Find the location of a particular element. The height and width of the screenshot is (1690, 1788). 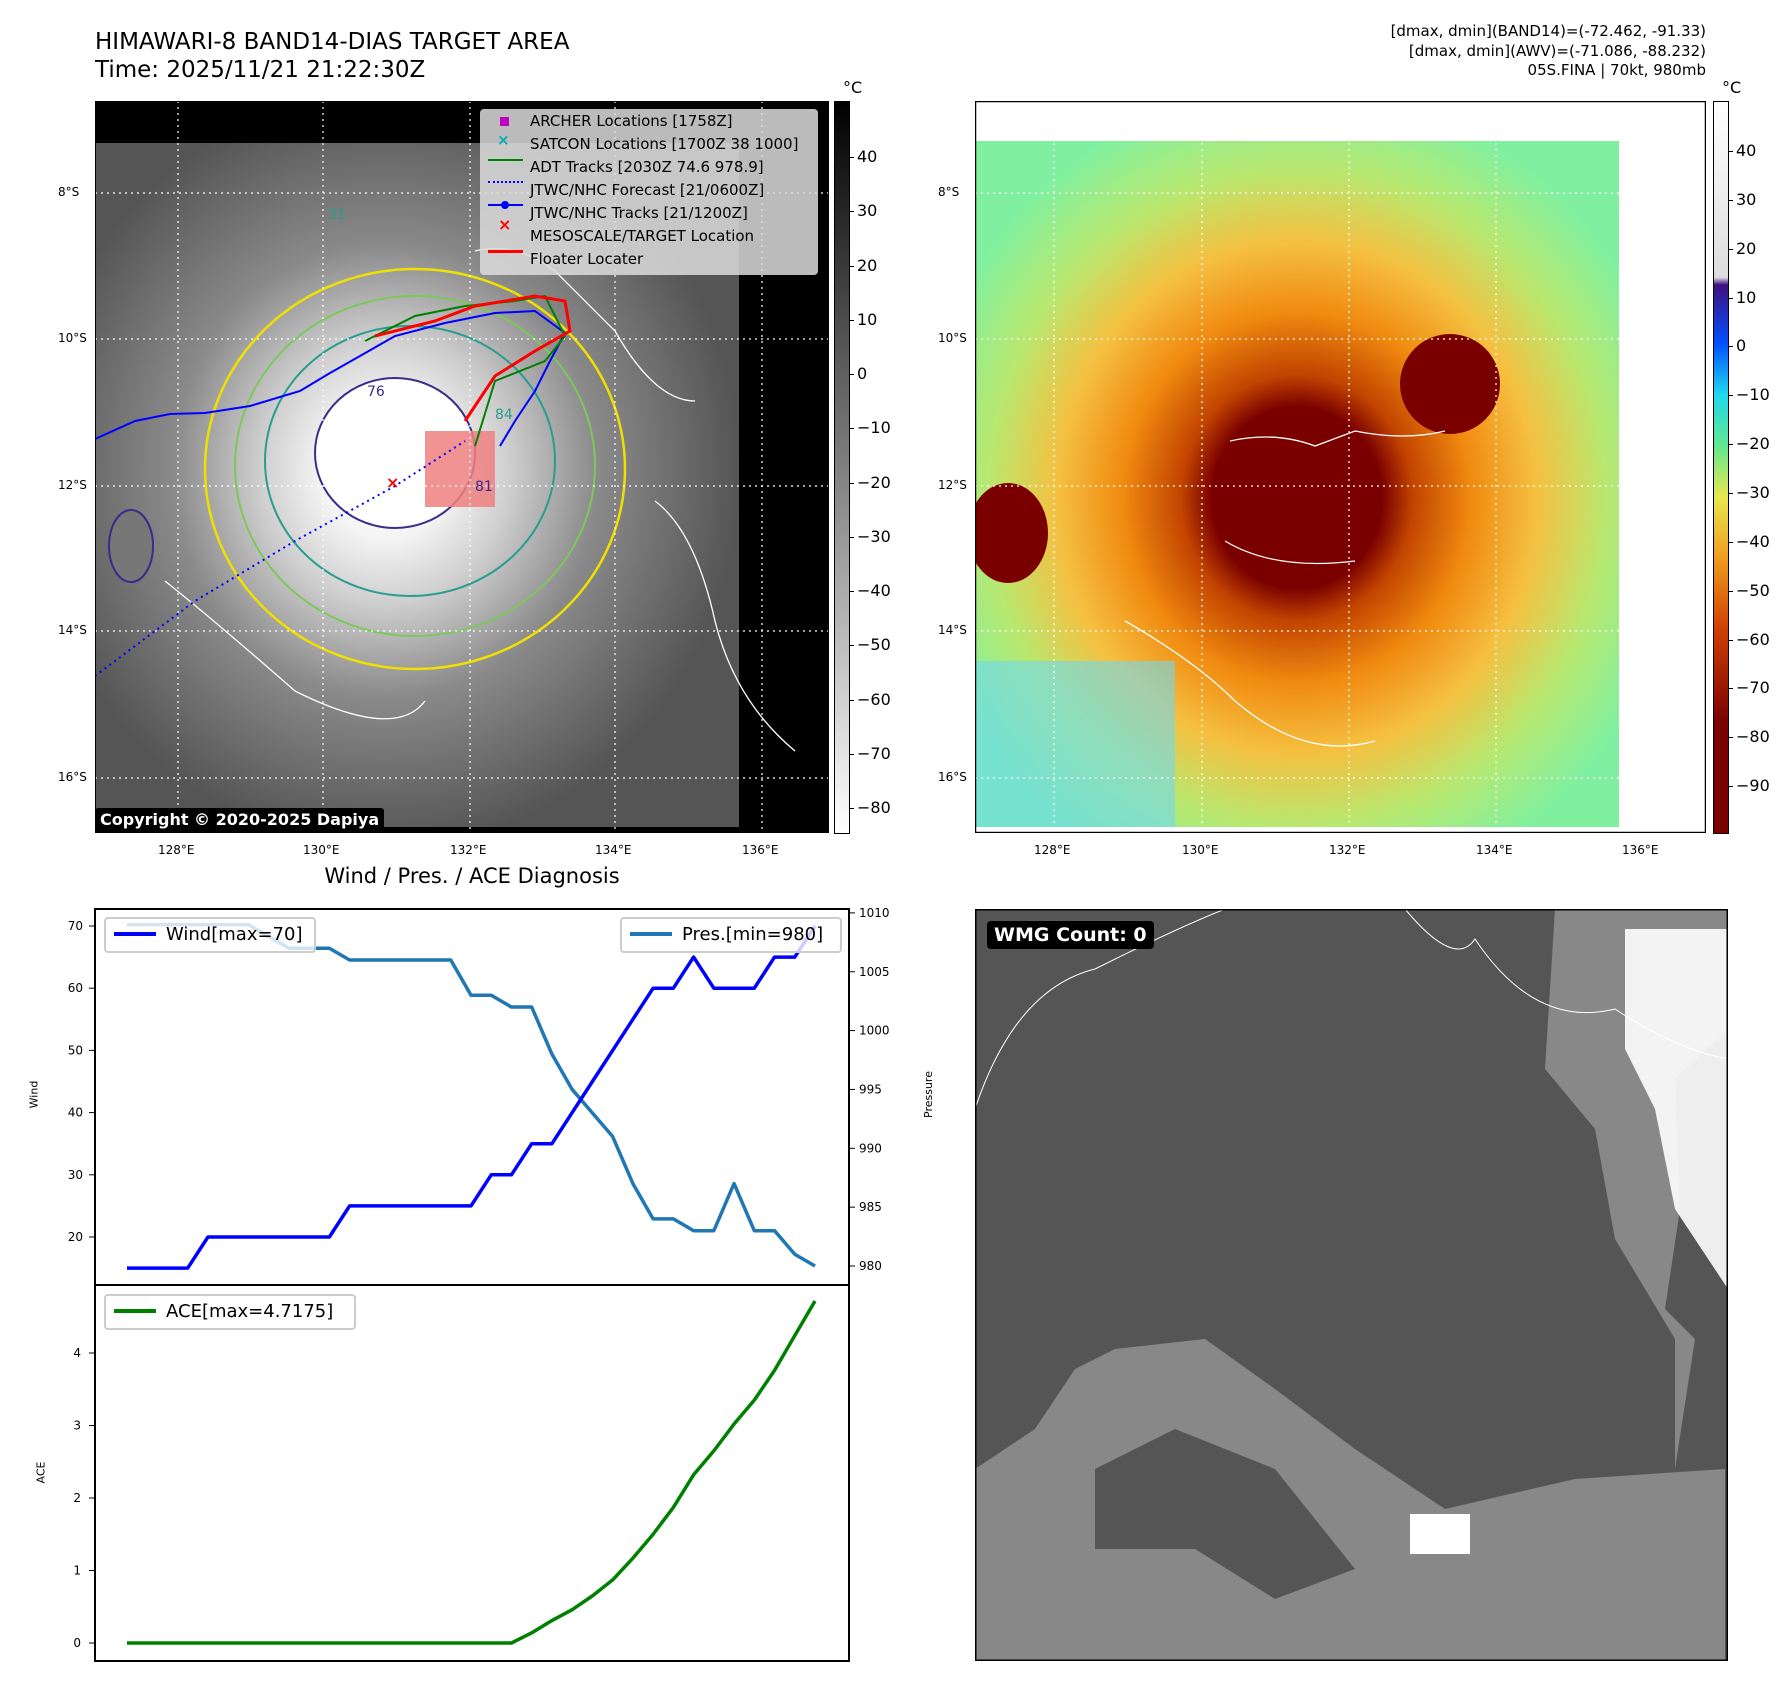

pressure-legend: Pres.[min=980] is located at coordinates (731, 935).